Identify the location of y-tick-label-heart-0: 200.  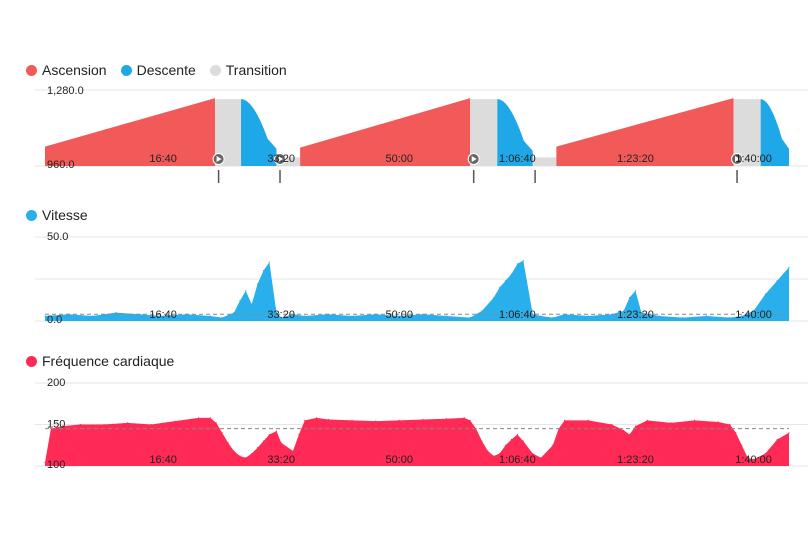
(56, 383).